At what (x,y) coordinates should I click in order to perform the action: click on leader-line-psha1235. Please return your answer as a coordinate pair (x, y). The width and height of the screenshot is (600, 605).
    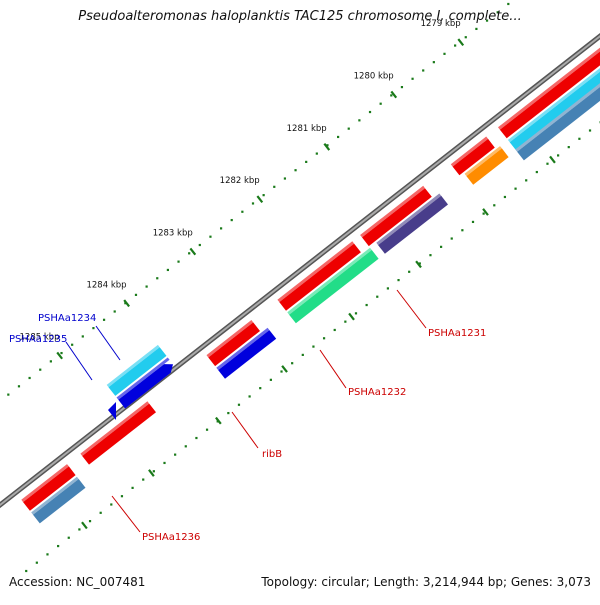
    Looking at the image, I should click on (79, 361).